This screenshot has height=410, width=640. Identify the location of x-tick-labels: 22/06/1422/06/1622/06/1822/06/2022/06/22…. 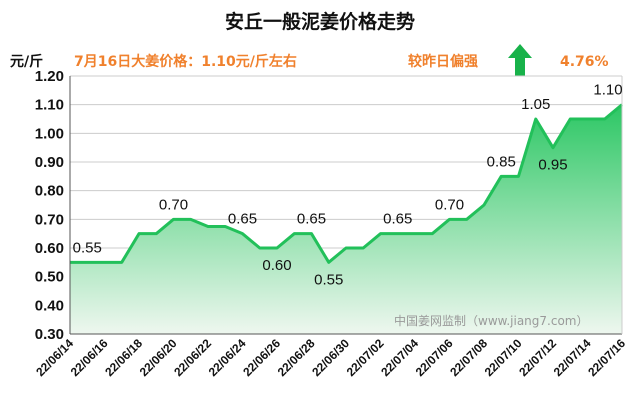
(330, 357).